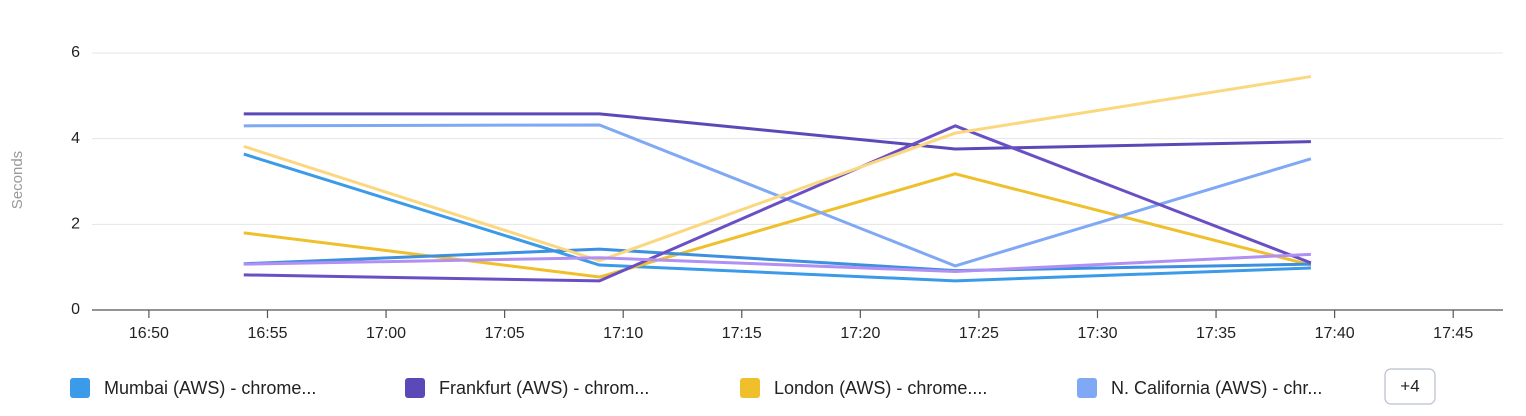 The width and height of the screenshot is (1526, 416). Describe the element at coordinates (386, 333) in the screenshot. I see `x-tick-label: 17:00` at that location.